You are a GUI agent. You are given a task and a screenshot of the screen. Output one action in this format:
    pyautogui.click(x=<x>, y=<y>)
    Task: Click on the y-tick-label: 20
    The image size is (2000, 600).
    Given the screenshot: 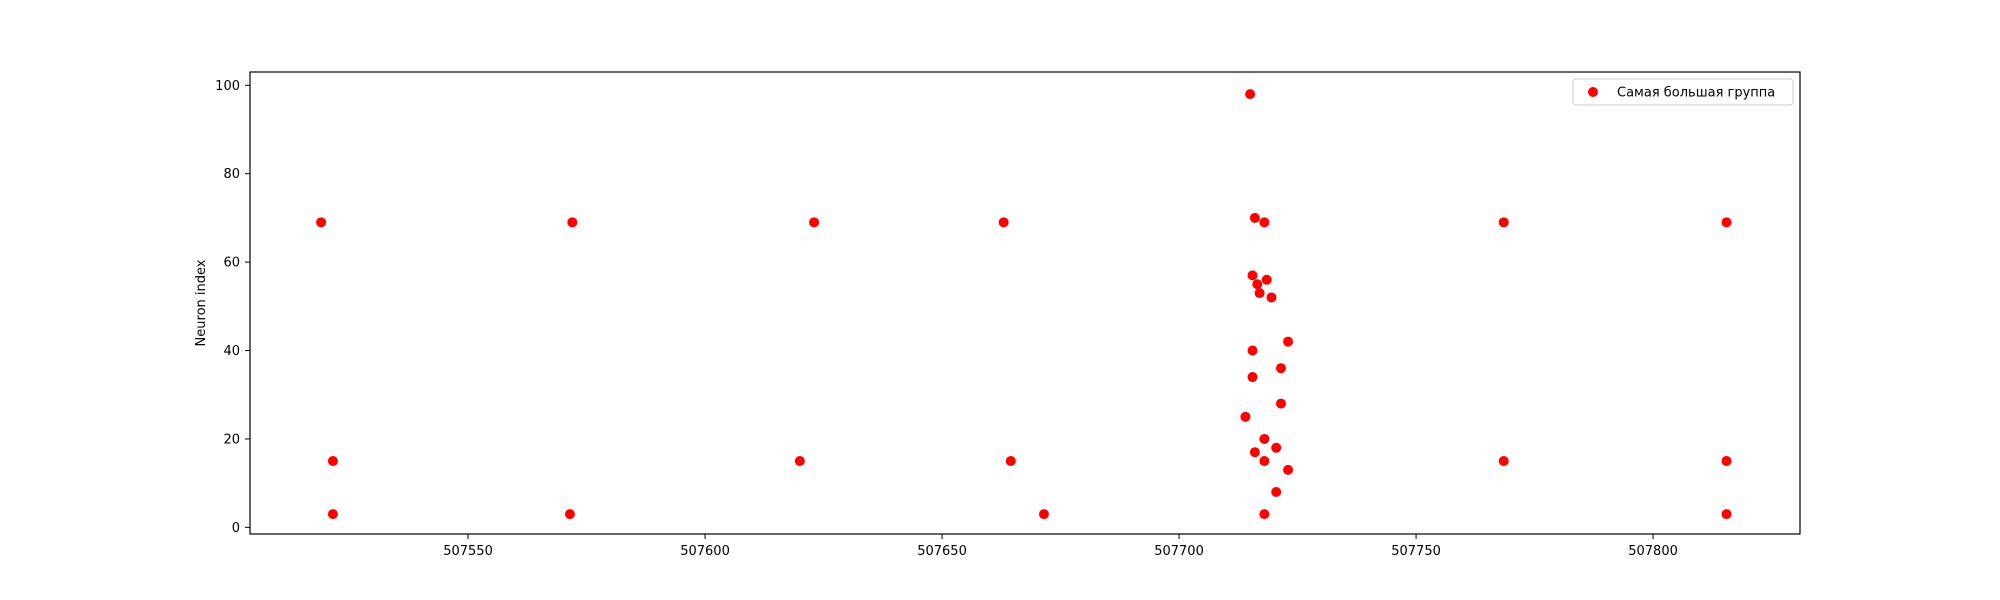 What is the action you would take?
    pyautogui.click(x=231, y=439)
    